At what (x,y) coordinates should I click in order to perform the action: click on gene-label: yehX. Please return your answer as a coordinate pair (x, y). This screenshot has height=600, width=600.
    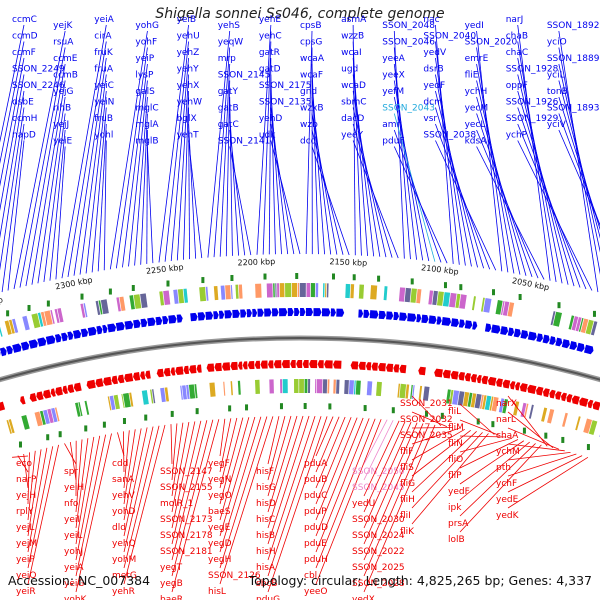
    Looking at the image, I should click on (188, 86).